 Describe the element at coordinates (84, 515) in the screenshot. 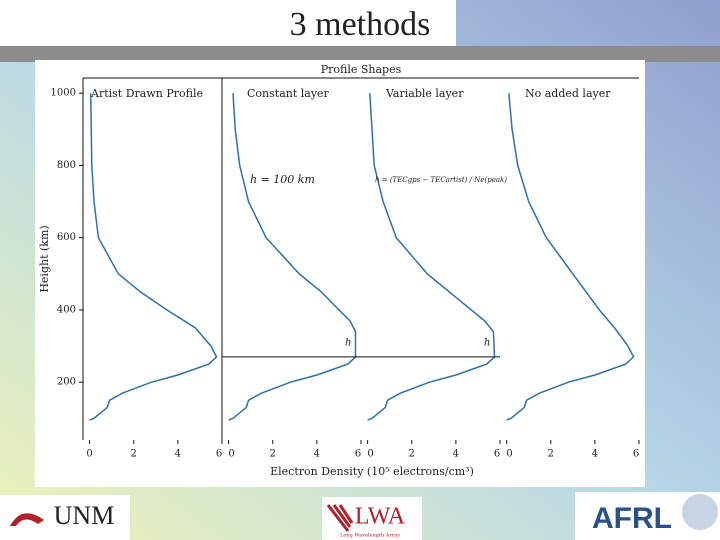

I see `logo-text: UNM` at that location.